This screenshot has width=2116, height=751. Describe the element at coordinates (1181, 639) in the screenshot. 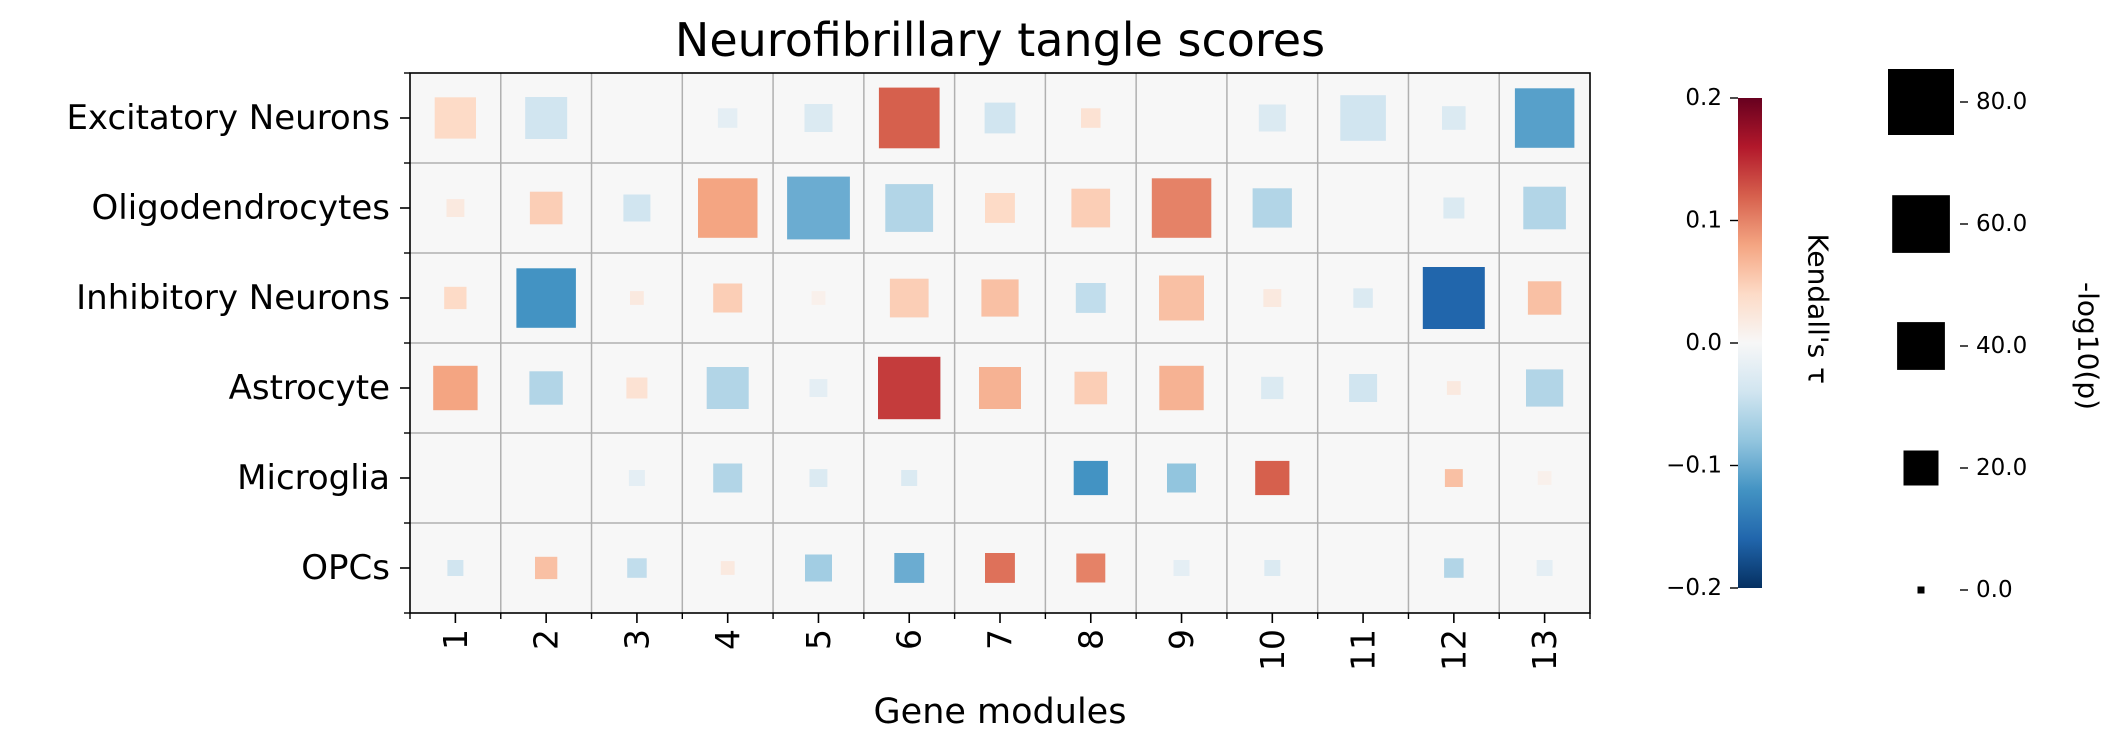

I see `x-tick-label: 9` at that location.